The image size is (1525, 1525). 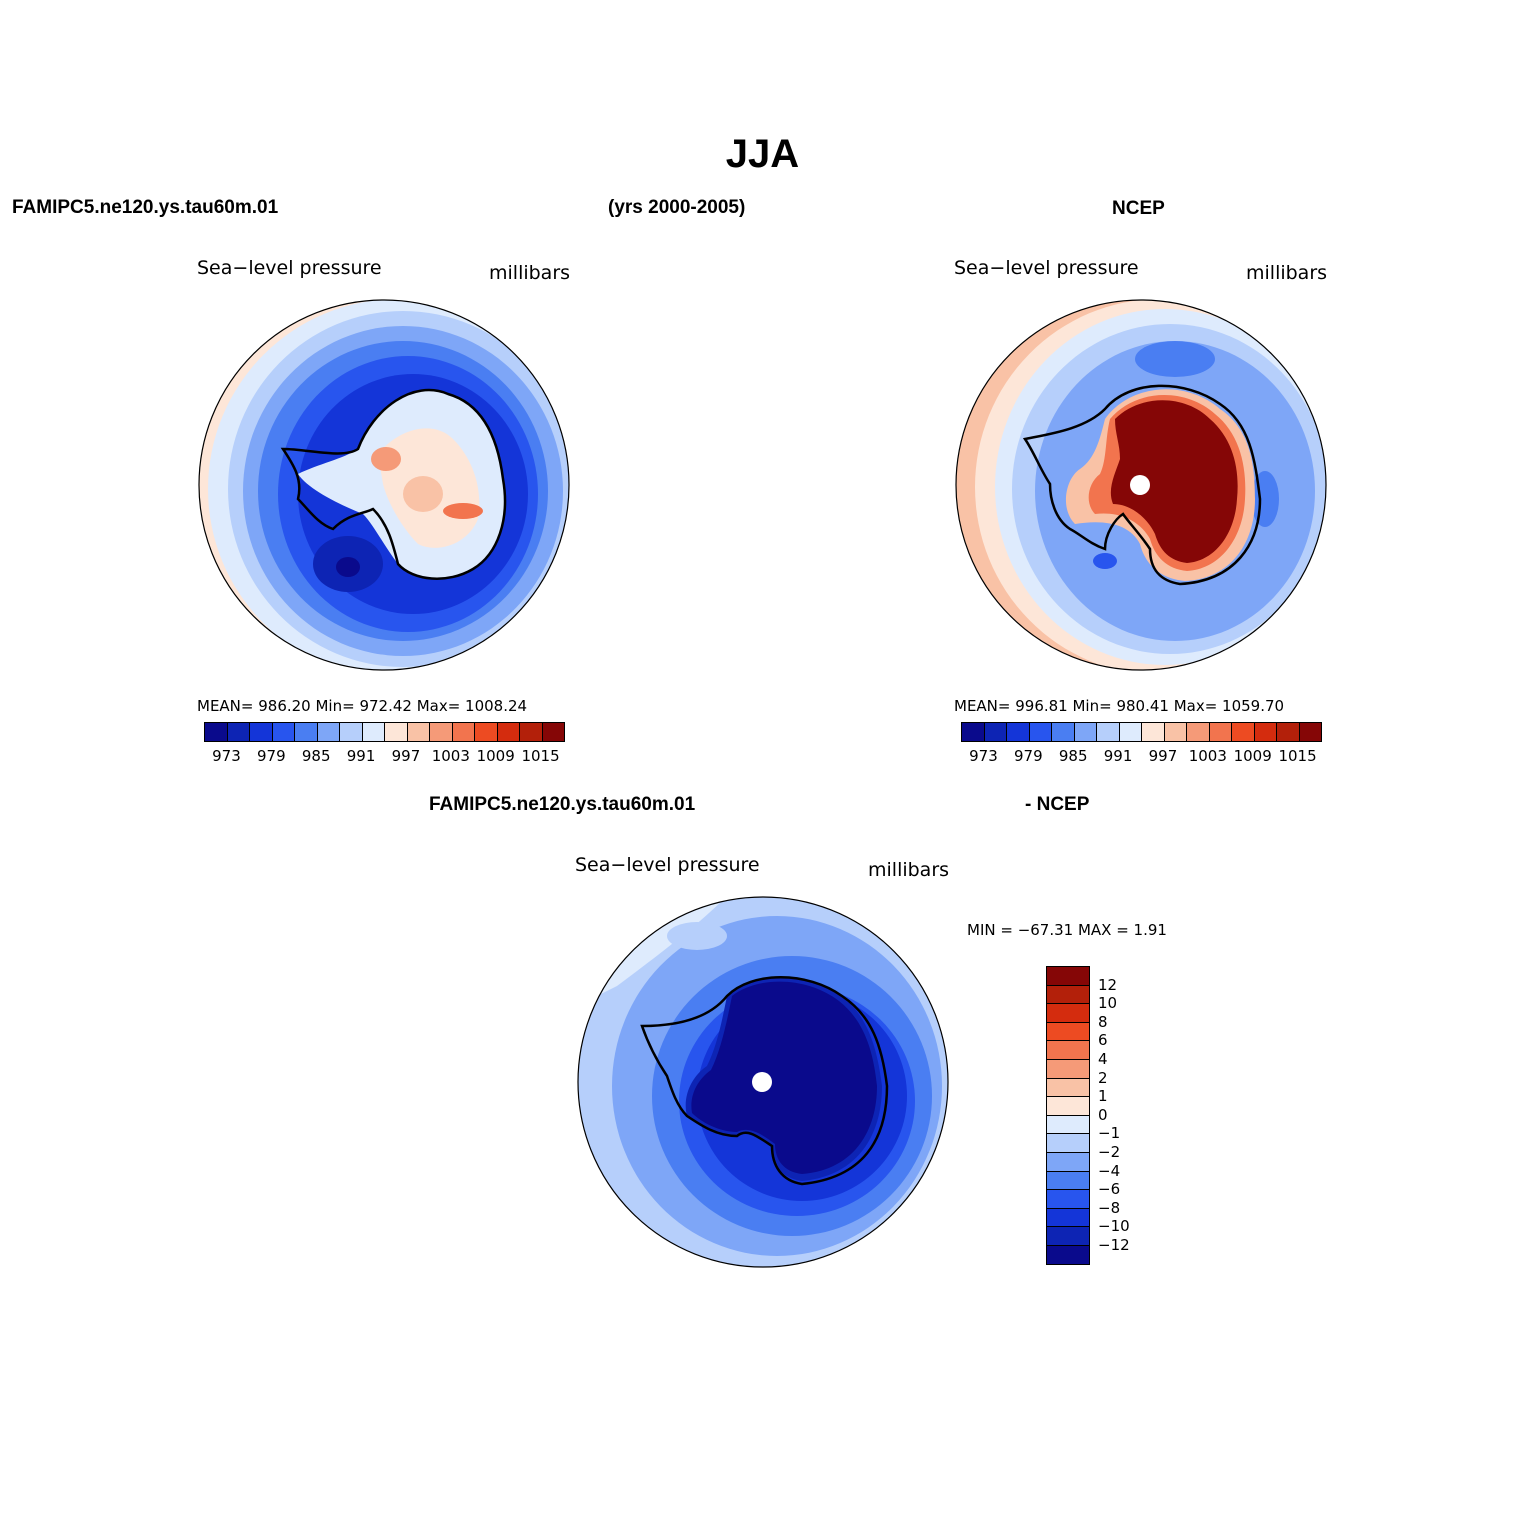 What do you see at coordinates (384, 485) in the screenshot?
I see `panel1-map` at bounding box center [384, 485].